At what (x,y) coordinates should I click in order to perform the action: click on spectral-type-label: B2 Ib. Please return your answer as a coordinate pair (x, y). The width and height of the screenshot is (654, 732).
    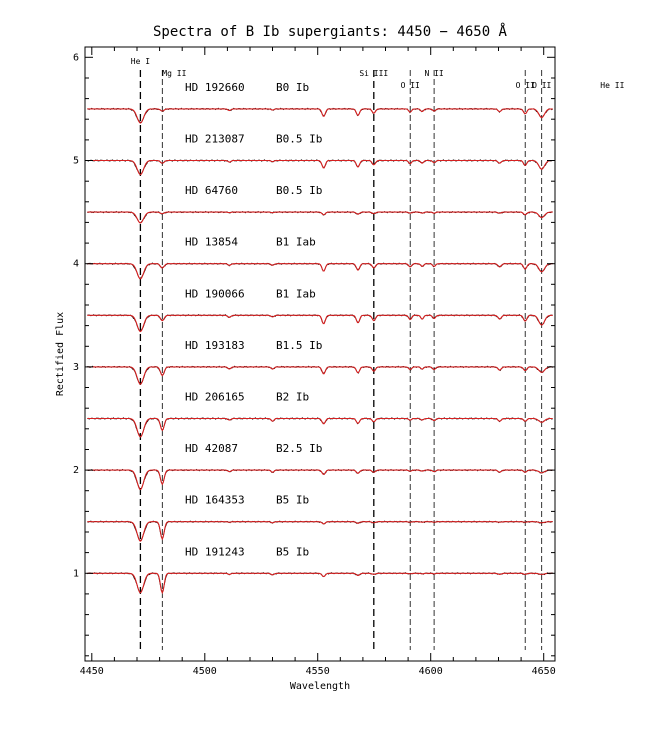
    Looking at the image, I should click on (292, 397).